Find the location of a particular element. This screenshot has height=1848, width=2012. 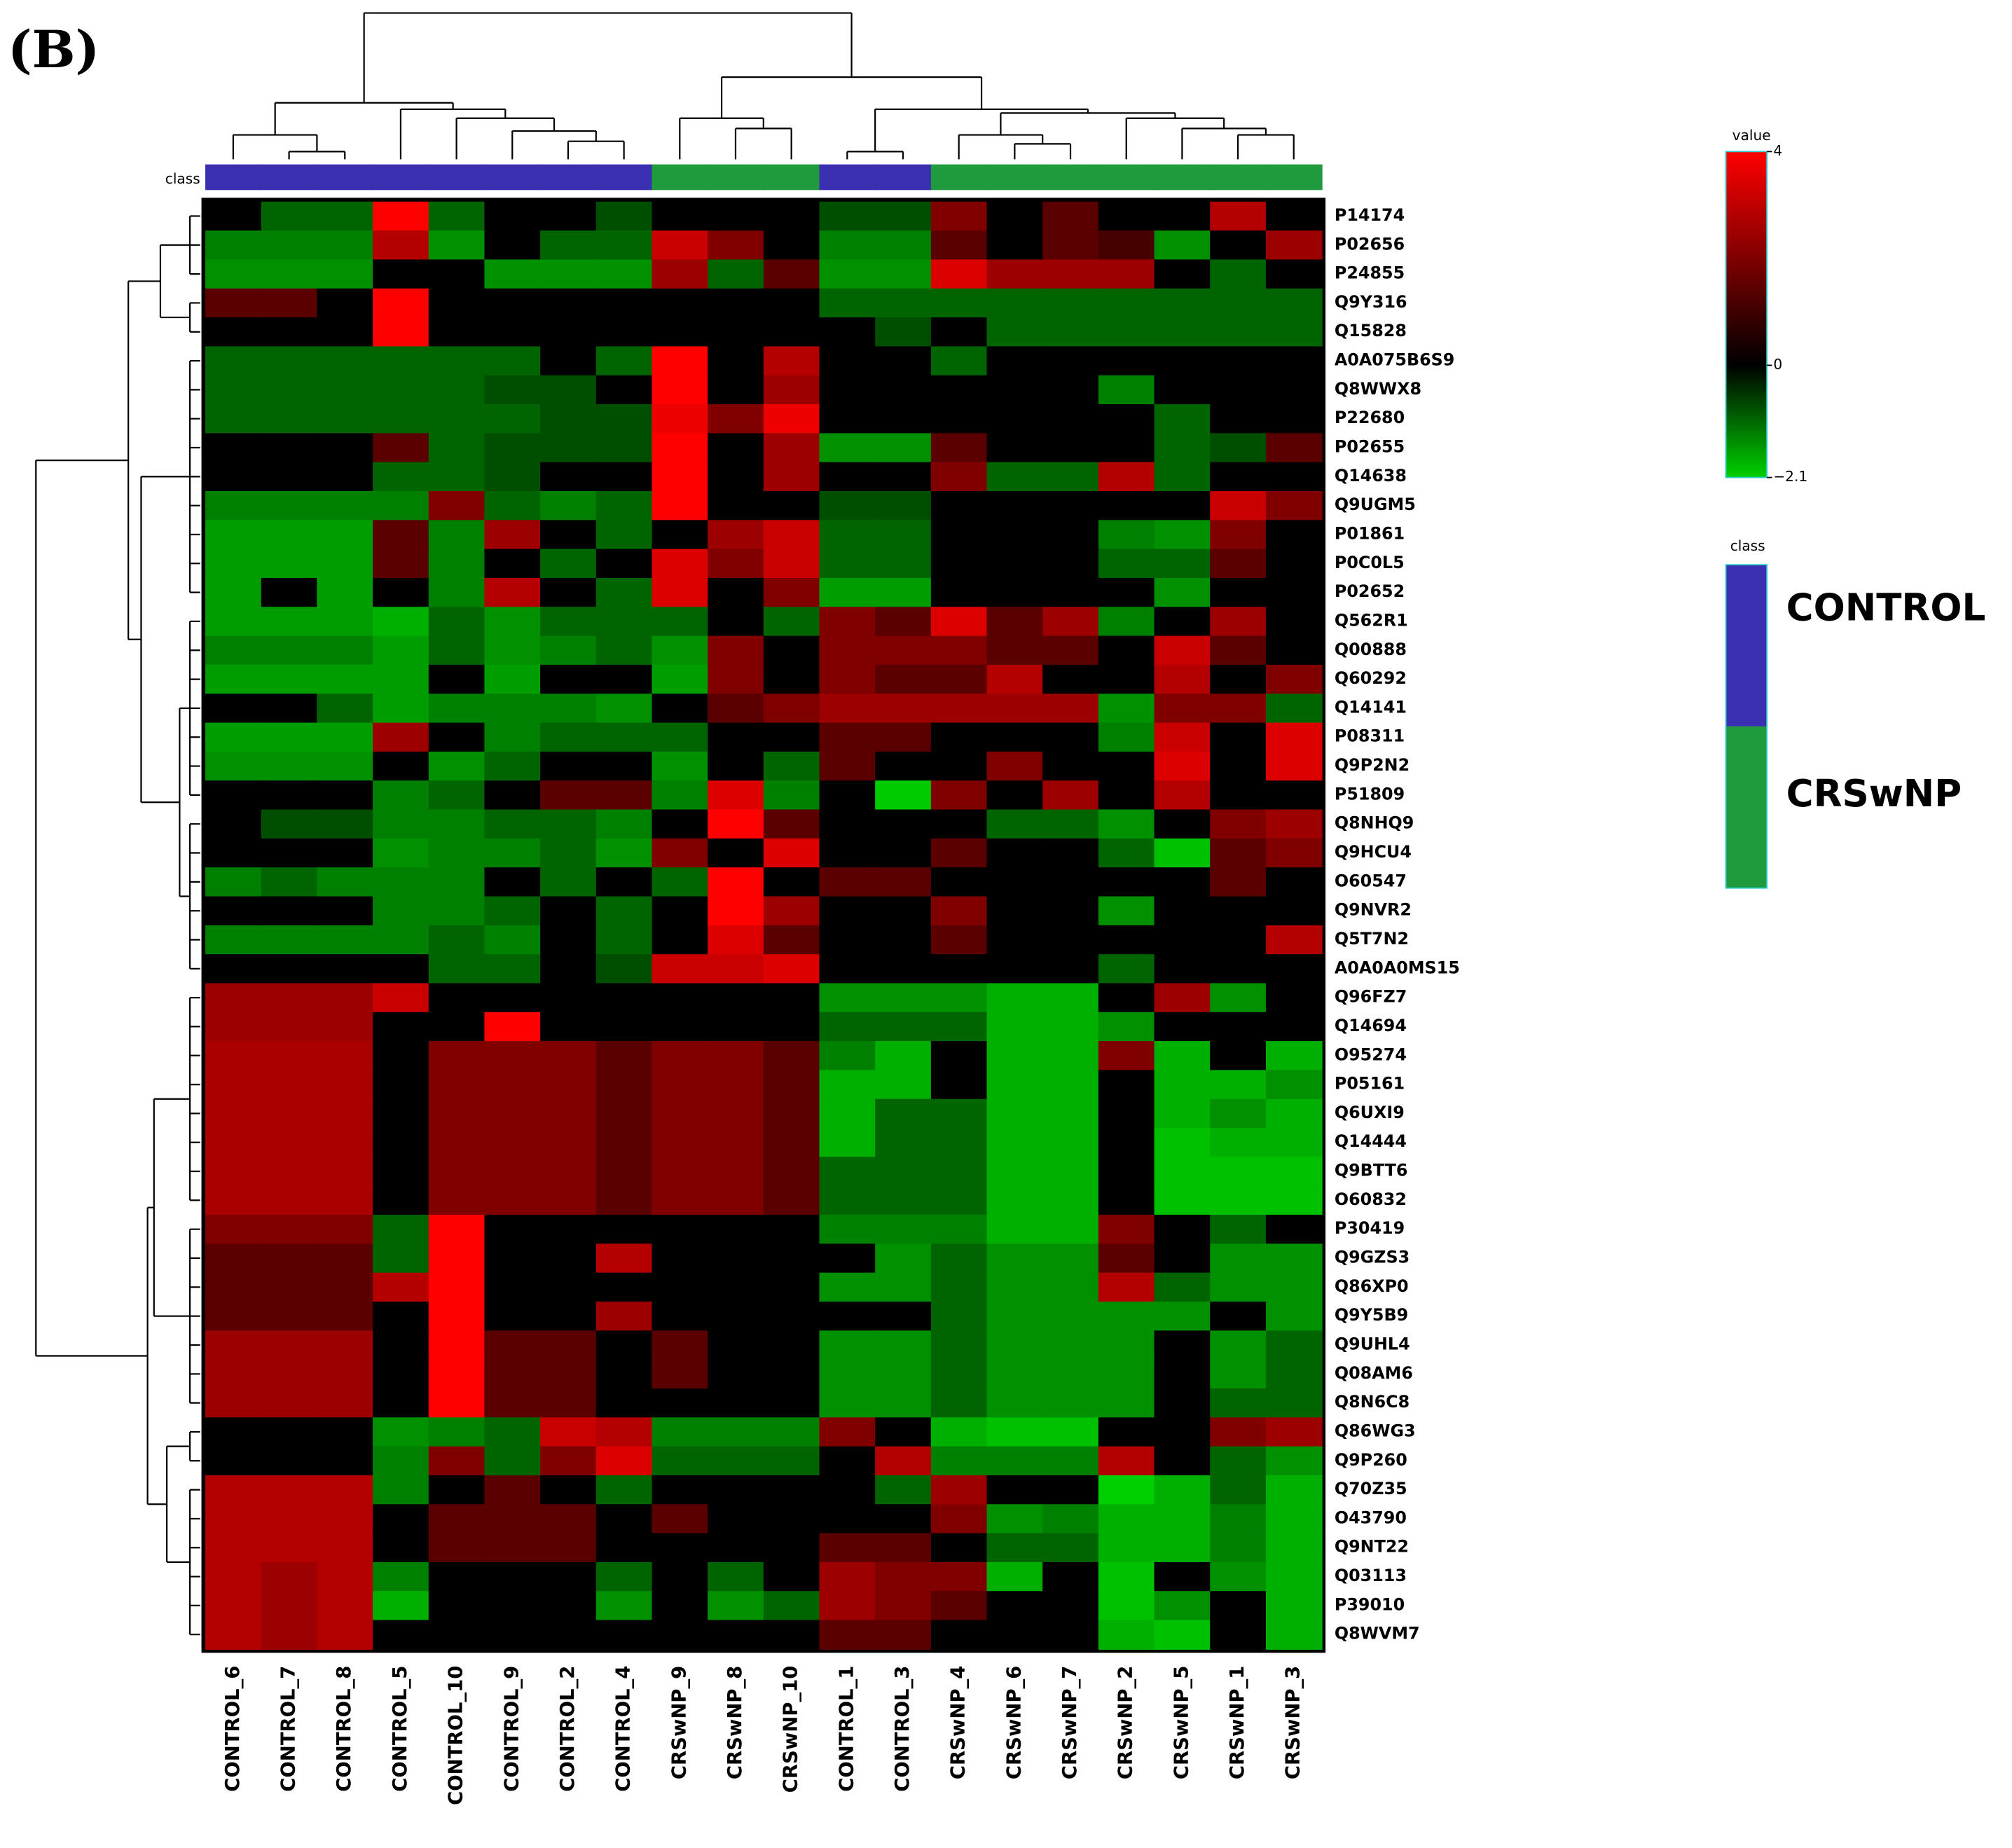

row-label: P14174 is located at coordinates (1370, 215).